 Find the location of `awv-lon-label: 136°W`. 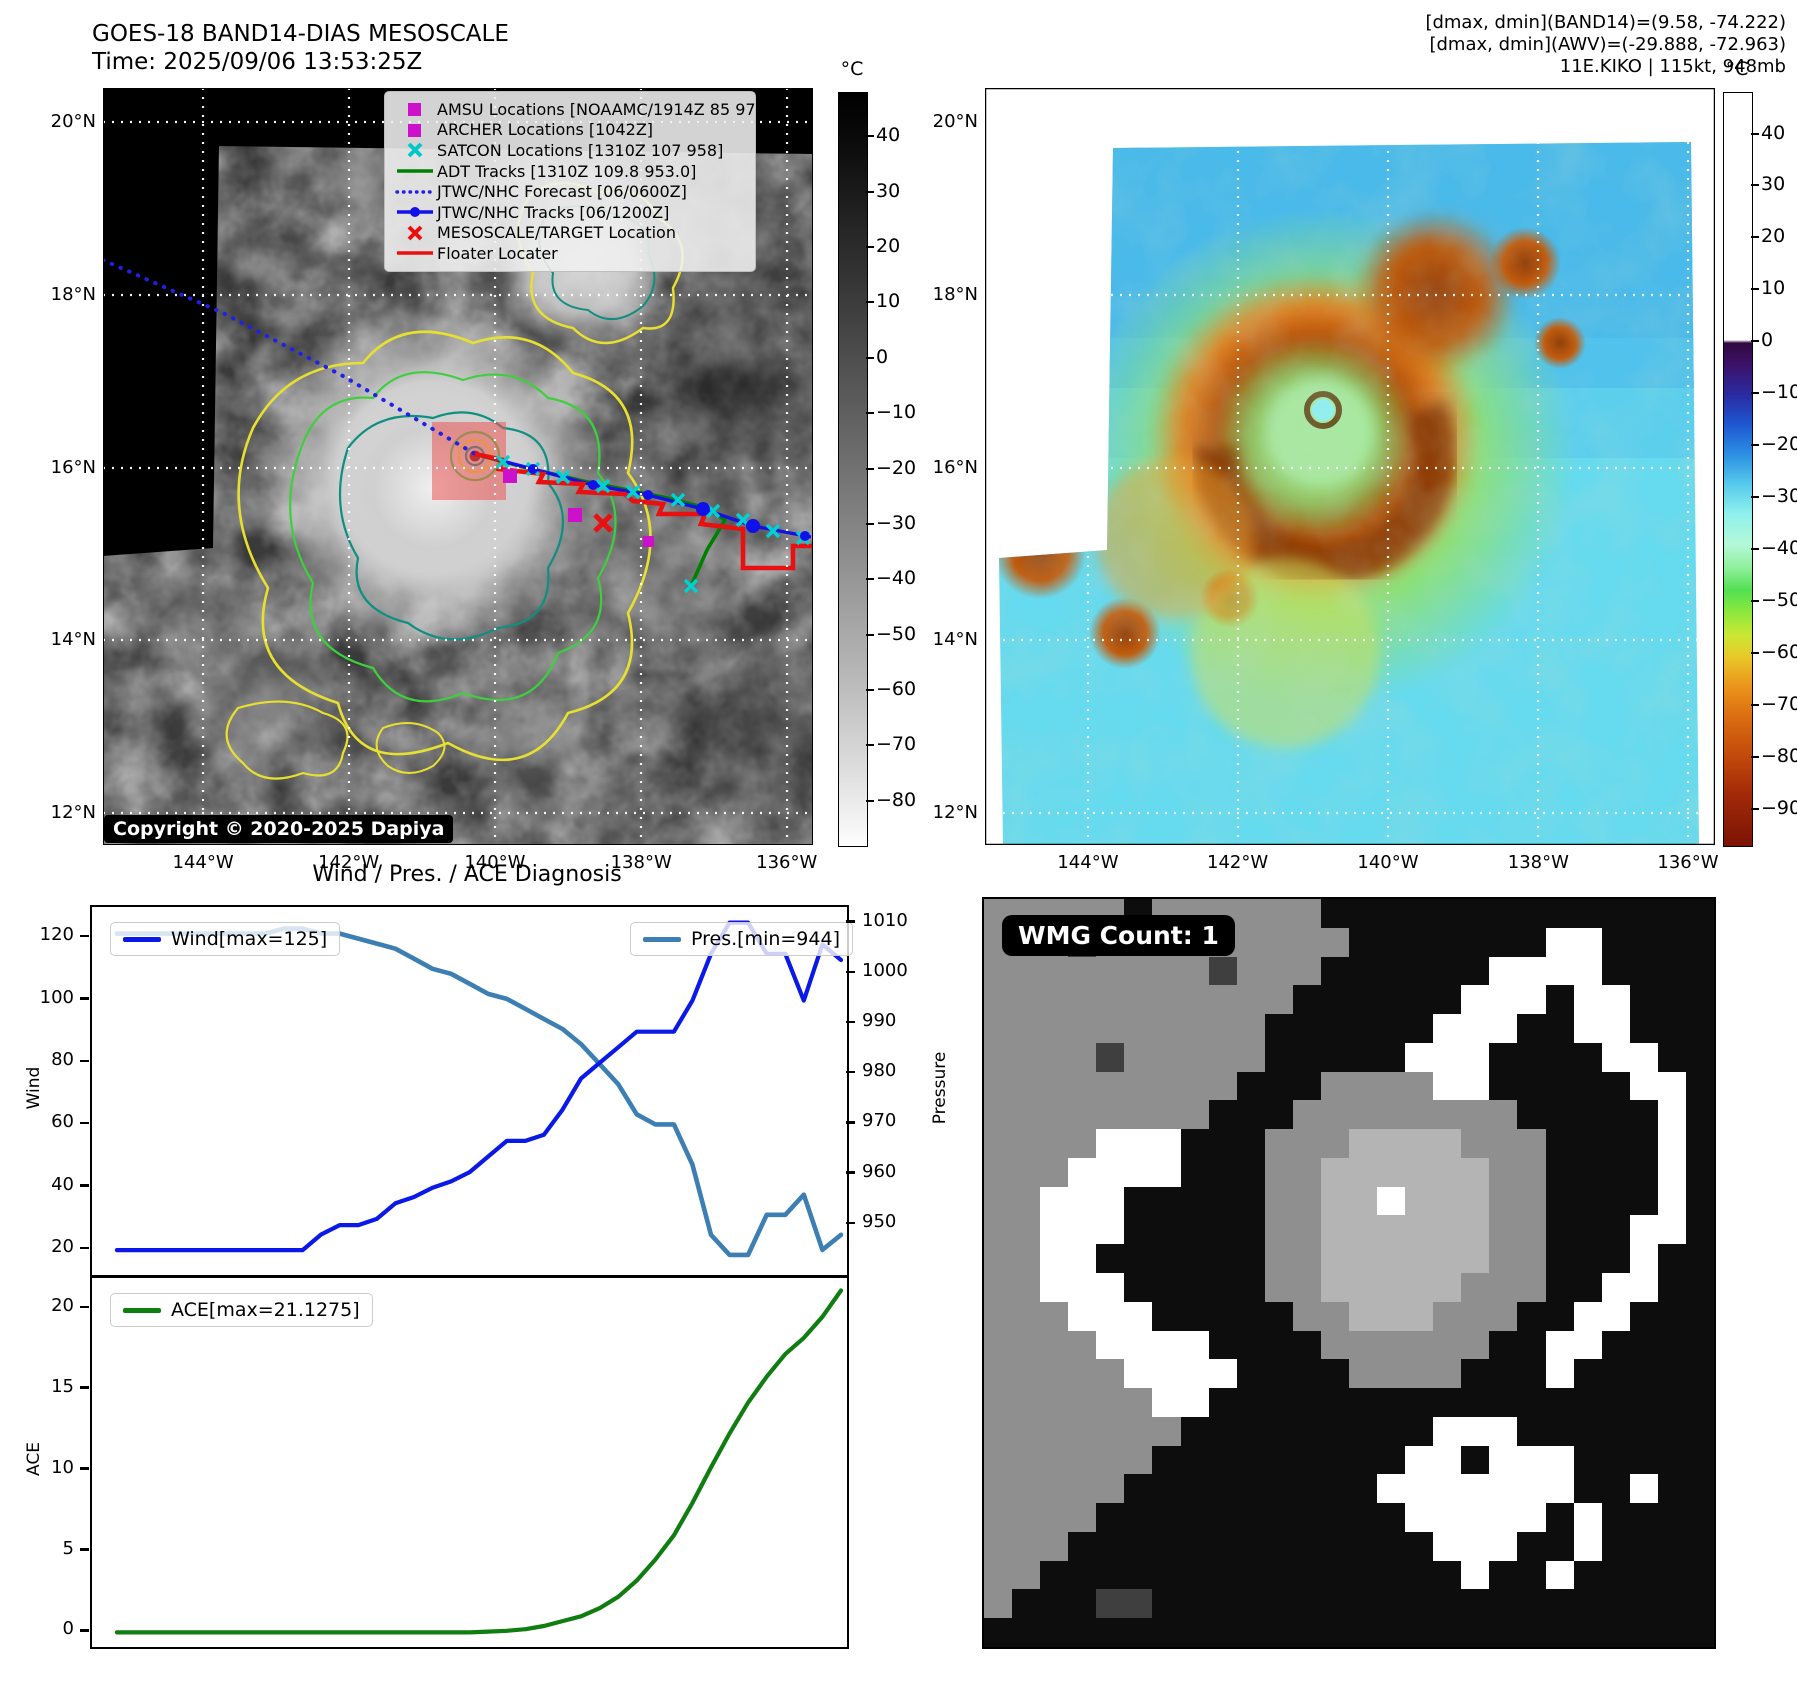

awv-lon-label: 136°W is located at coordinates (1688, 862).